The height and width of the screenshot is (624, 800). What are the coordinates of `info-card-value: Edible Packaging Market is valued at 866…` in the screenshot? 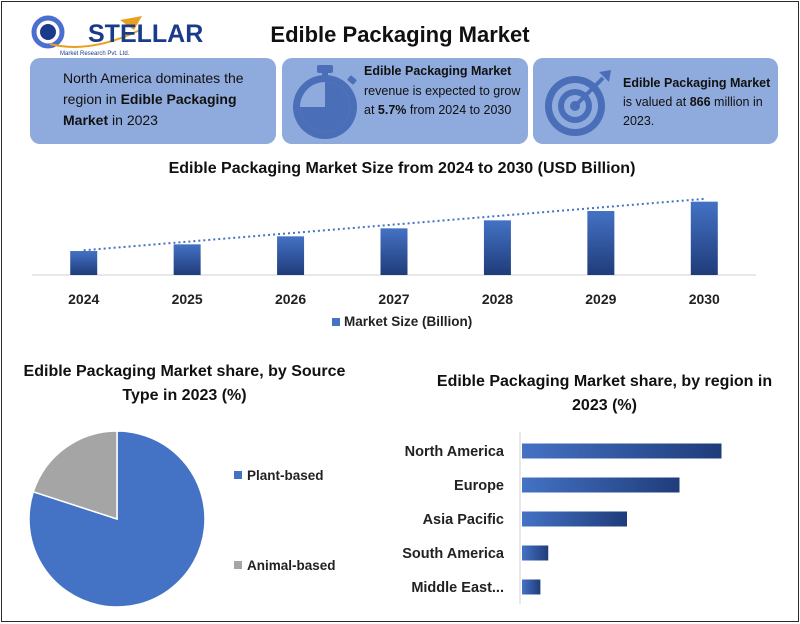 It's located at (655, 101).